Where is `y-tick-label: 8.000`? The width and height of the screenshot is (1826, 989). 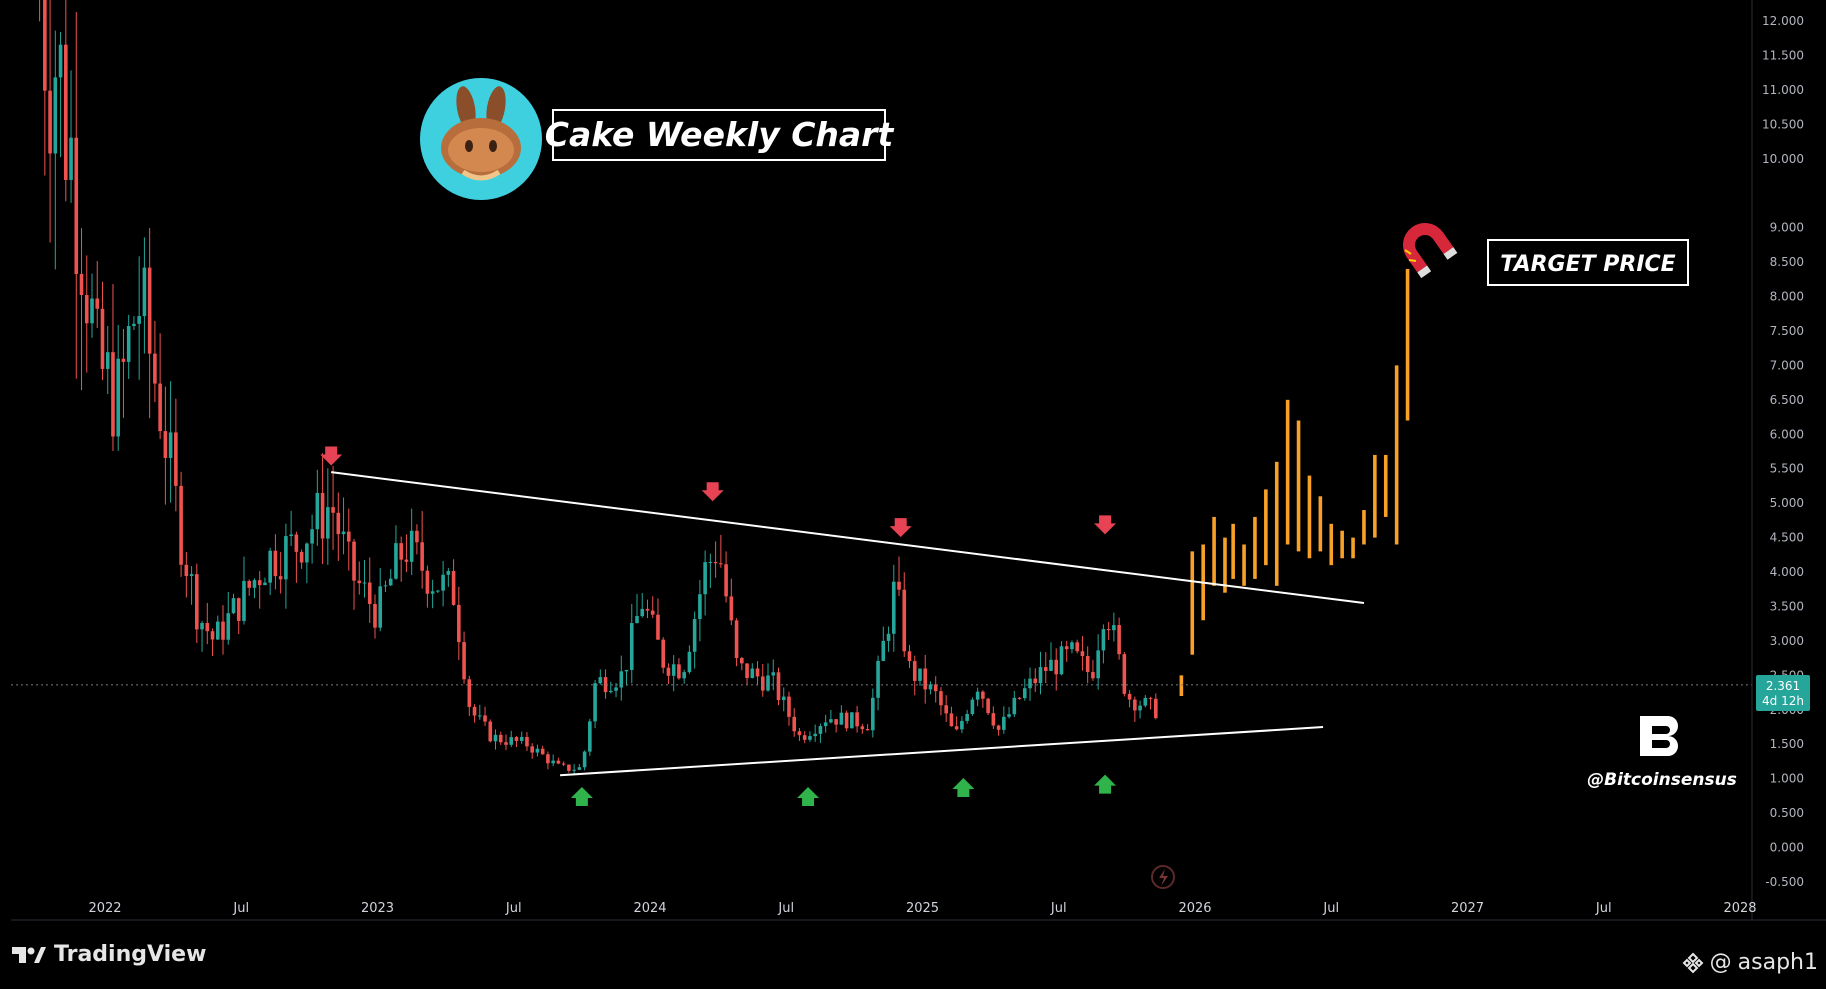
y-tick-label: 8.000 is located at coordinates (1787, 297).